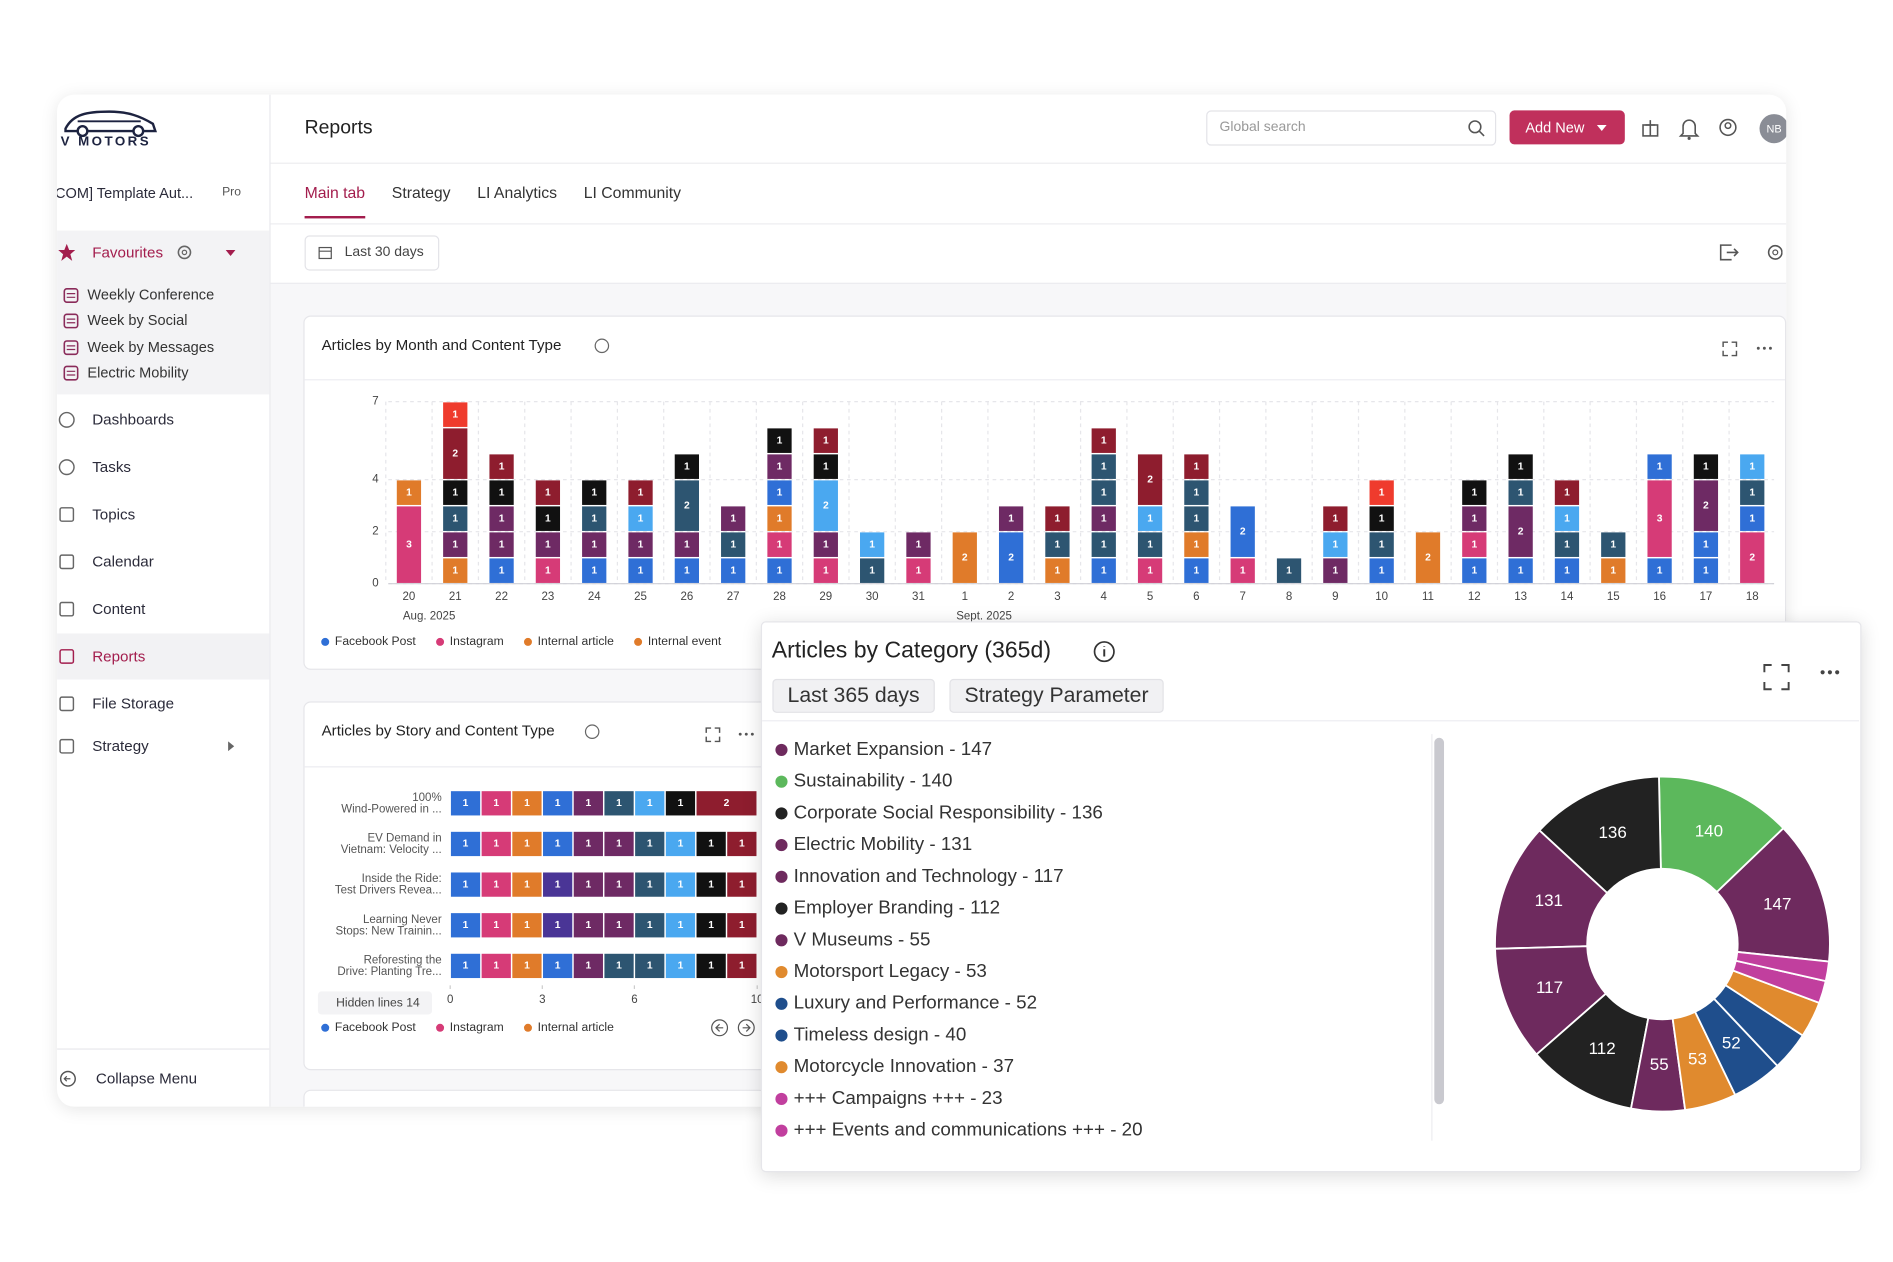  I want to click on search-box: Global search, so click(1351, 128).